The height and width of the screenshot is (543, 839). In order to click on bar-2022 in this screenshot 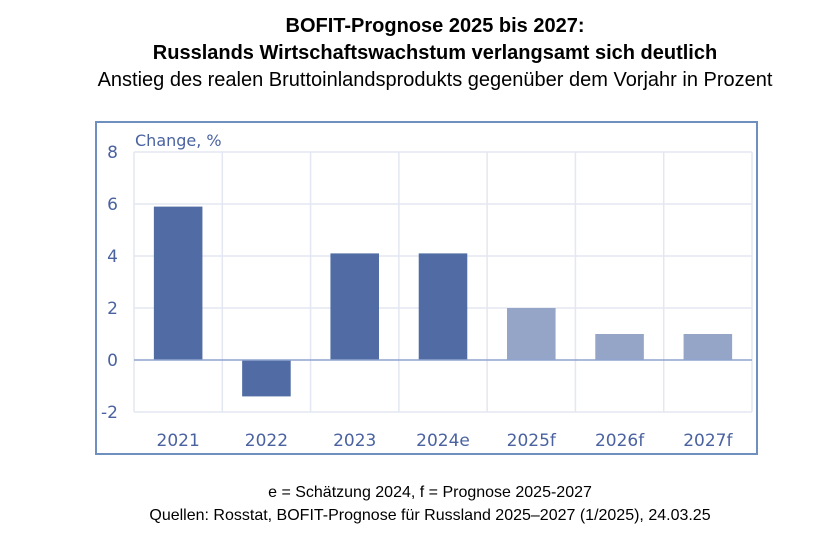, I will do `click(266, 378)`.